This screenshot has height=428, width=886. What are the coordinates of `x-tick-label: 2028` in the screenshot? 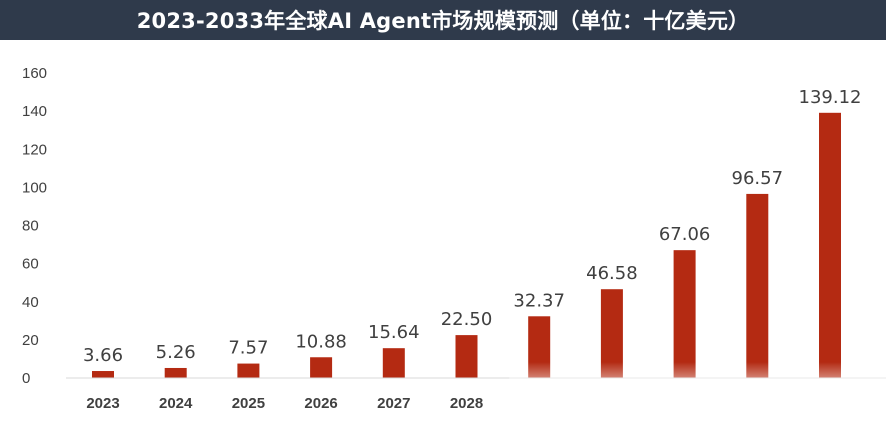 It's located at (466, 403).